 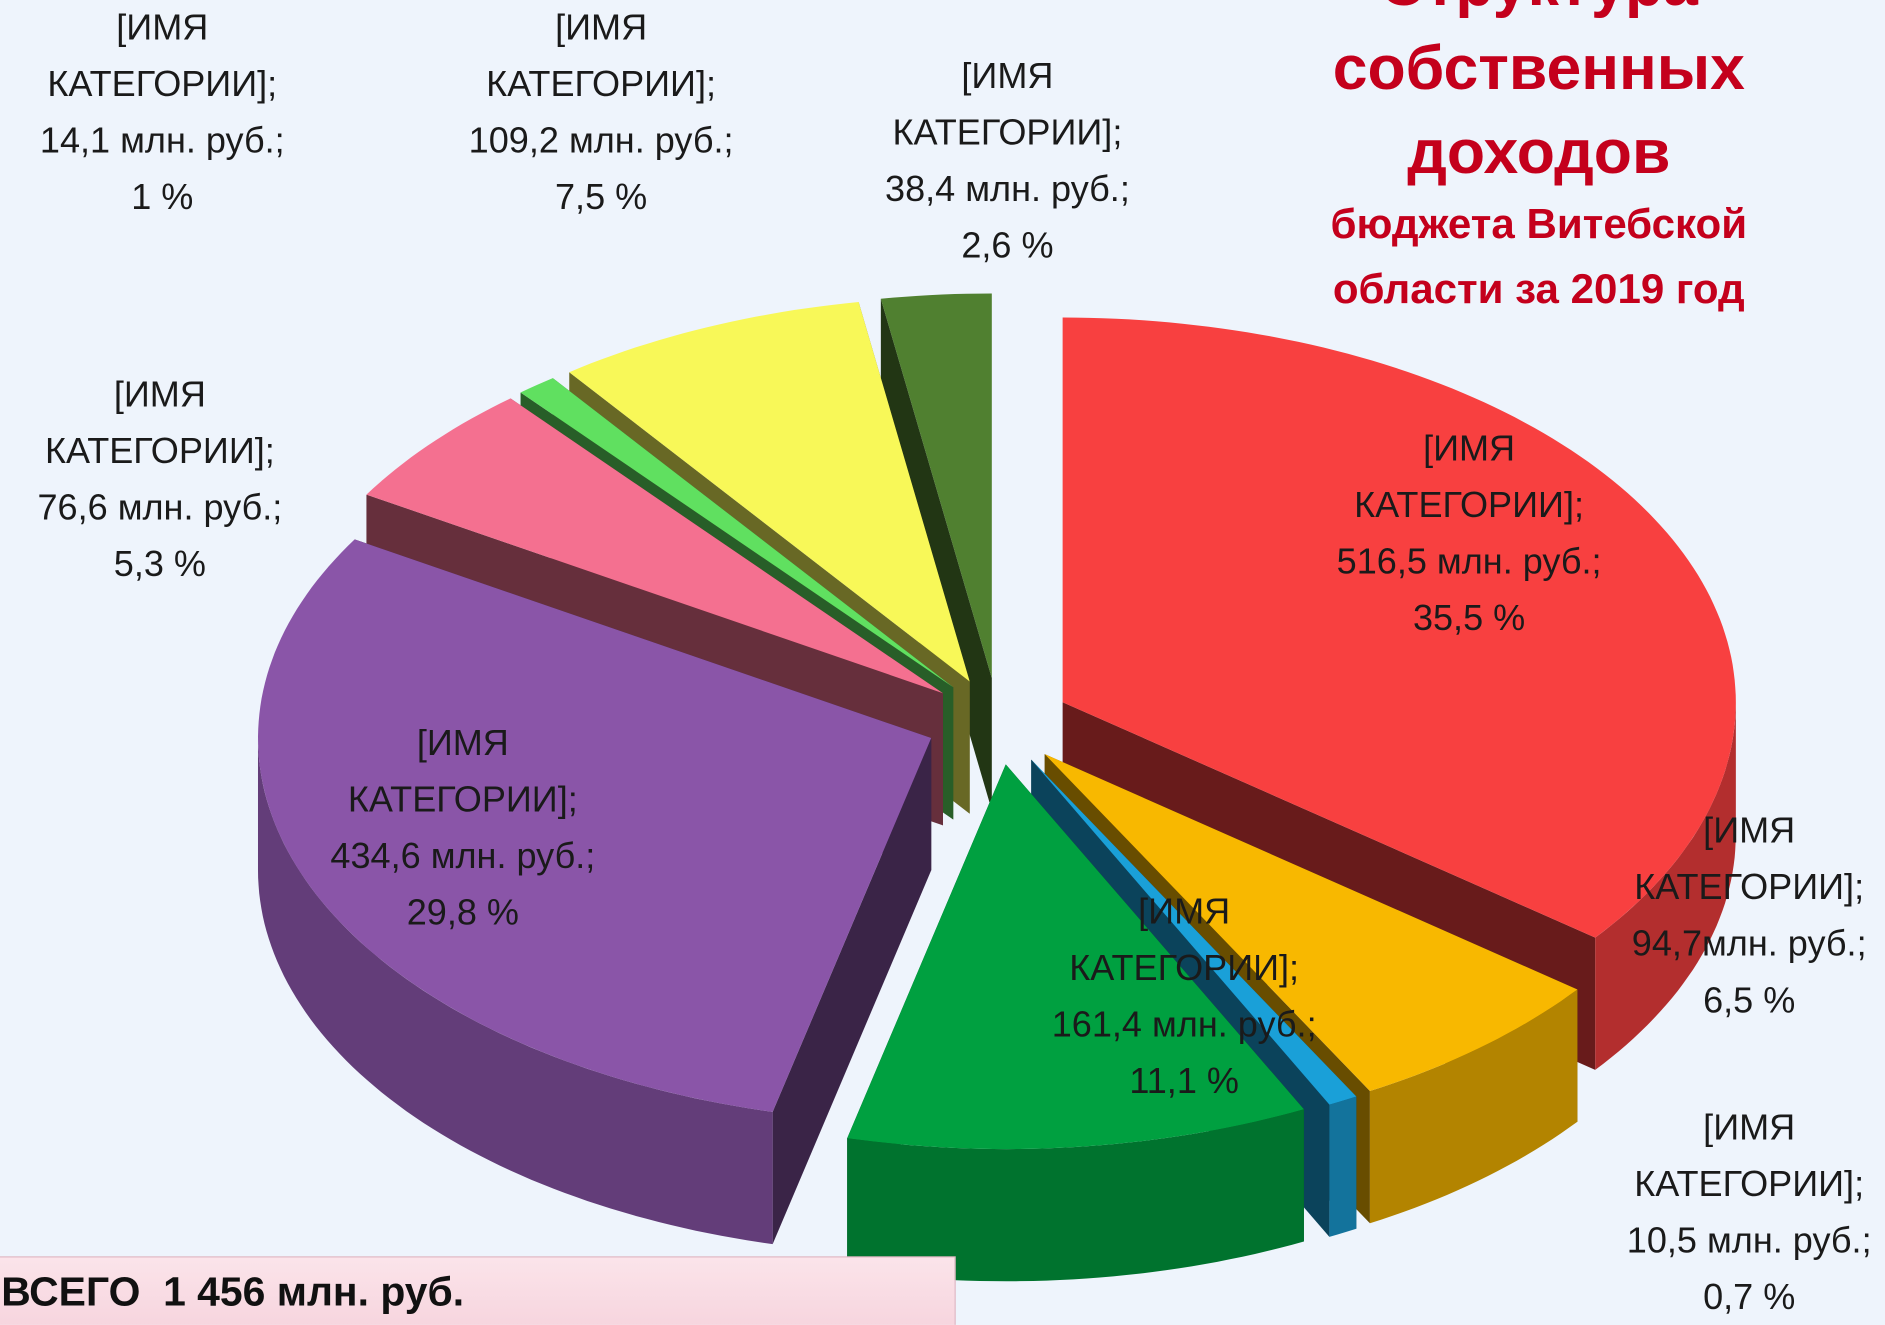 I want to click on chart-subtitle: бюджета Витебской области за 2019 год, so click(x=1539, y=256).